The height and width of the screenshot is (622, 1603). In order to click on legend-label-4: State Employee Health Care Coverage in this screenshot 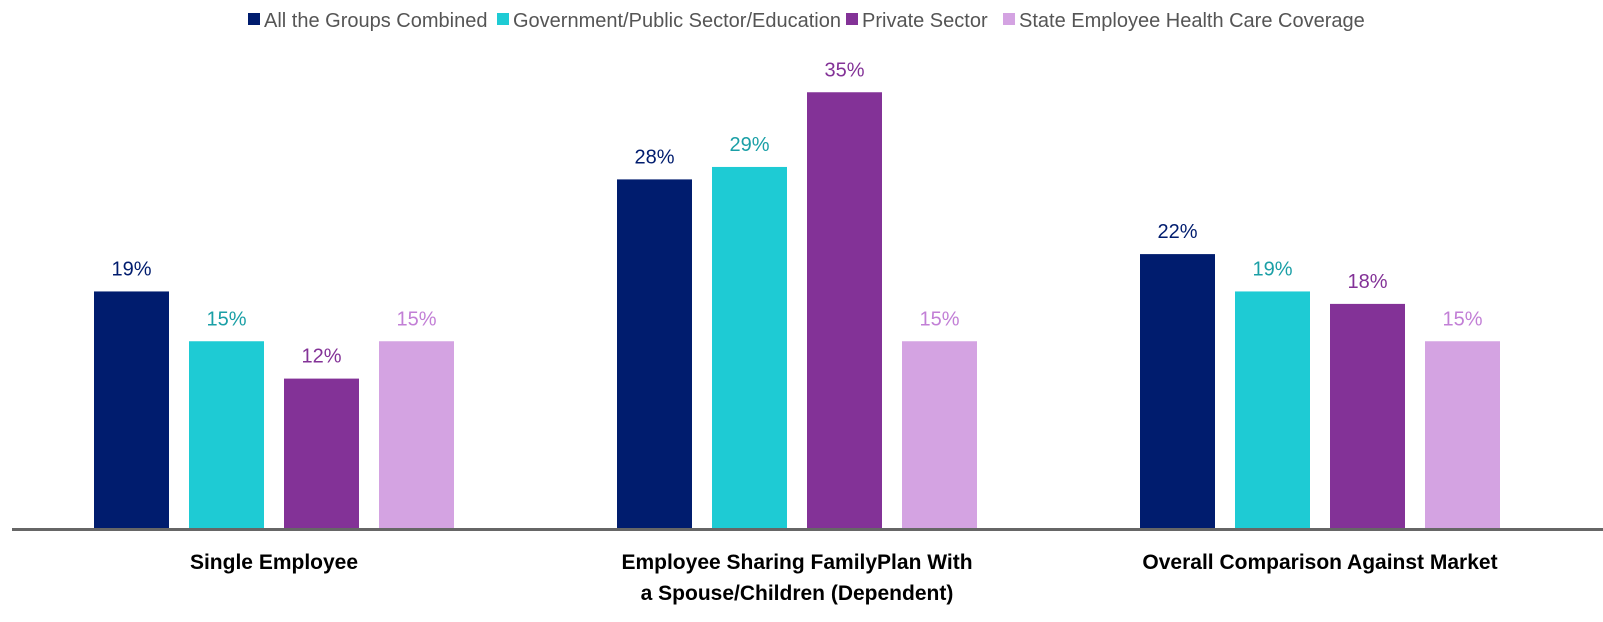, I will do `click(1192, 21)`.